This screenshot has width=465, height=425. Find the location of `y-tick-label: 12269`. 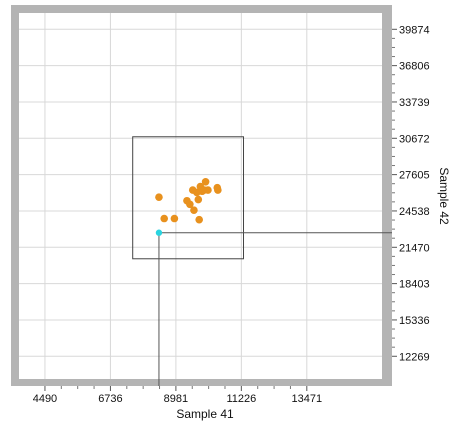

y-tick-label: 12269 is located at coordinates (414, 357).